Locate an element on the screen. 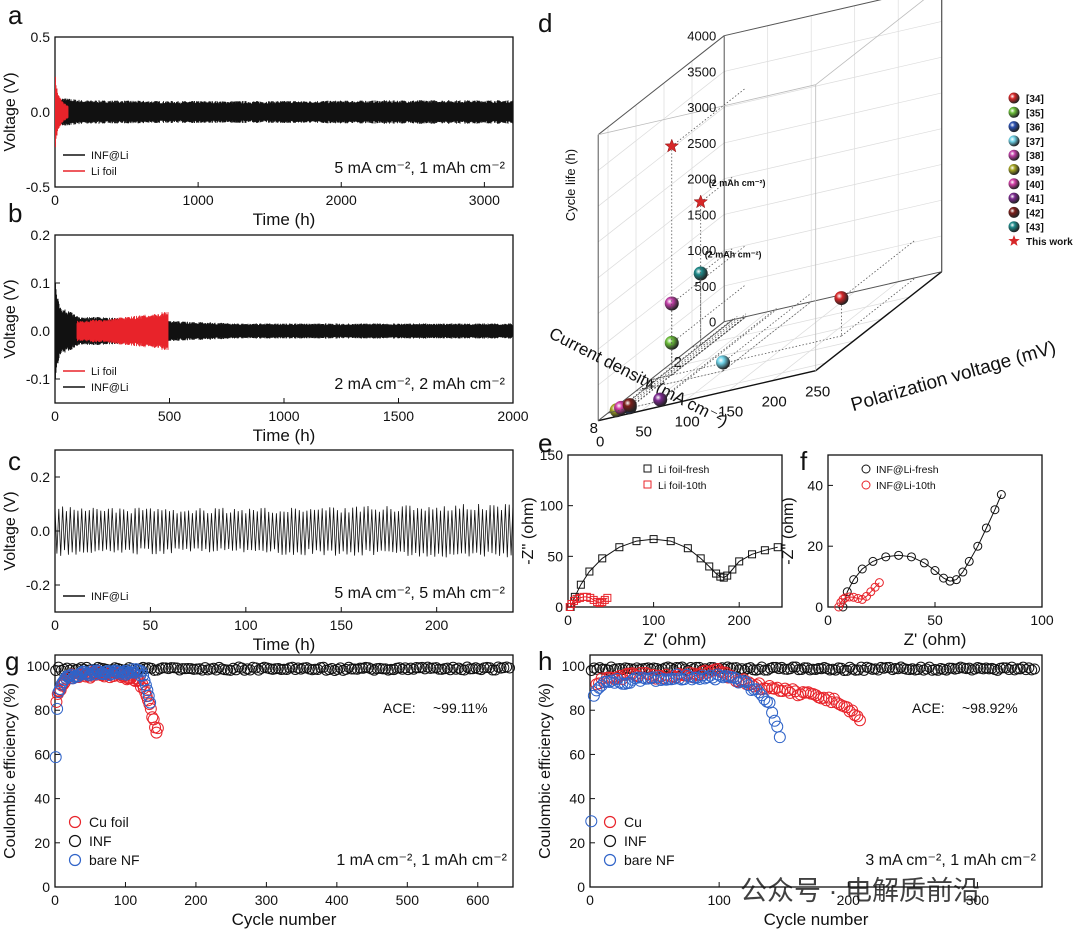 The image size is (1080, 937). y-tick-label: 0.5 is located at coordinates (41, 37).